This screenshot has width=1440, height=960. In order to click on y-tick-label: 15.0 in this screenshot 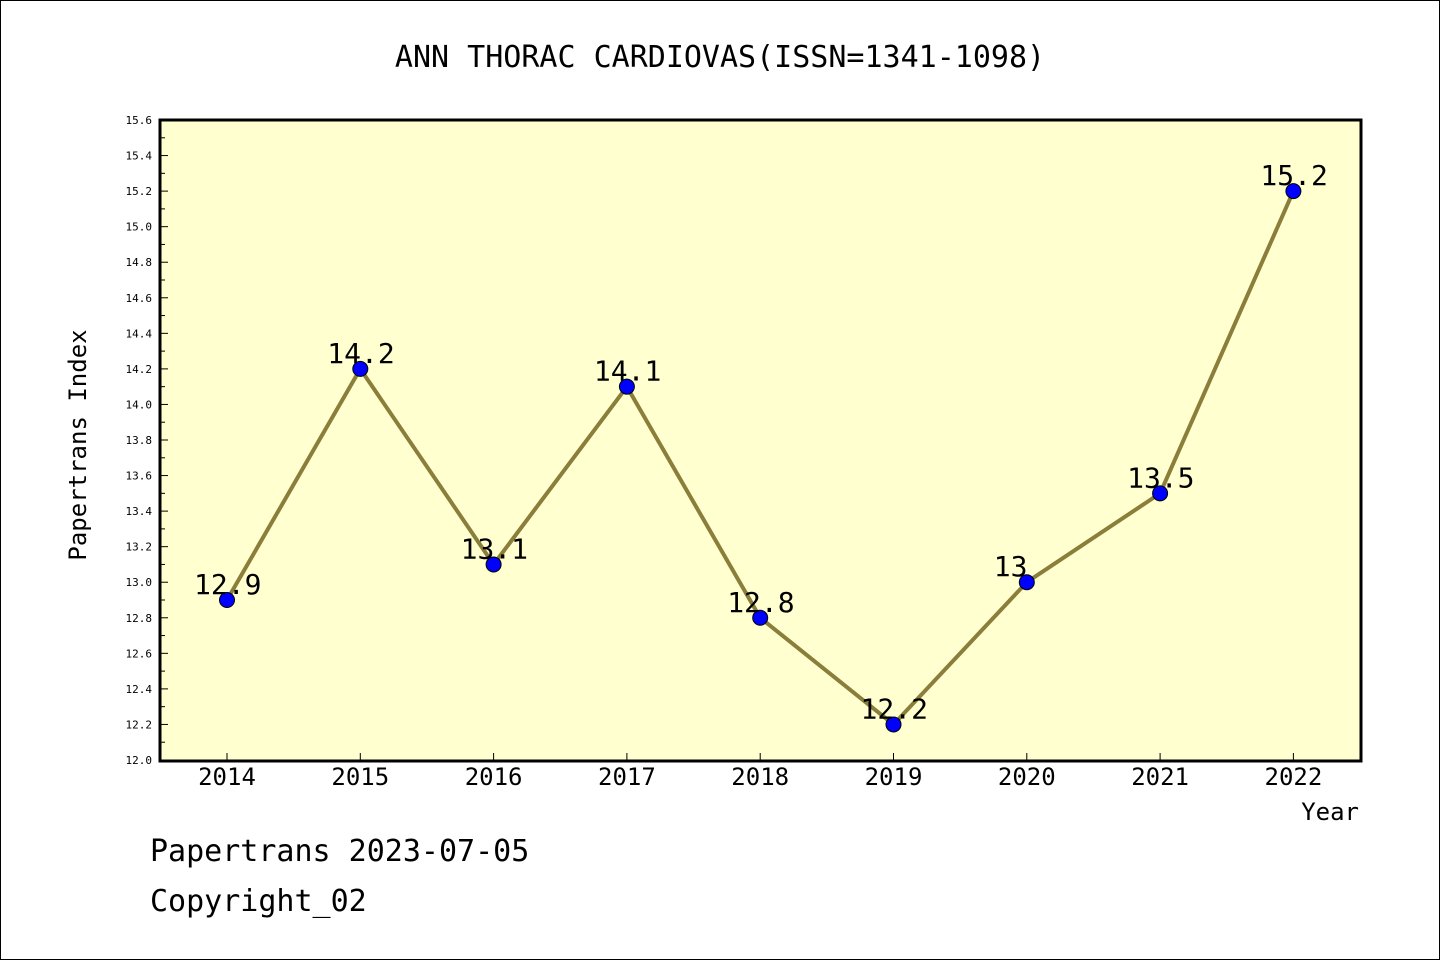, I will do `click(139, 227)`.